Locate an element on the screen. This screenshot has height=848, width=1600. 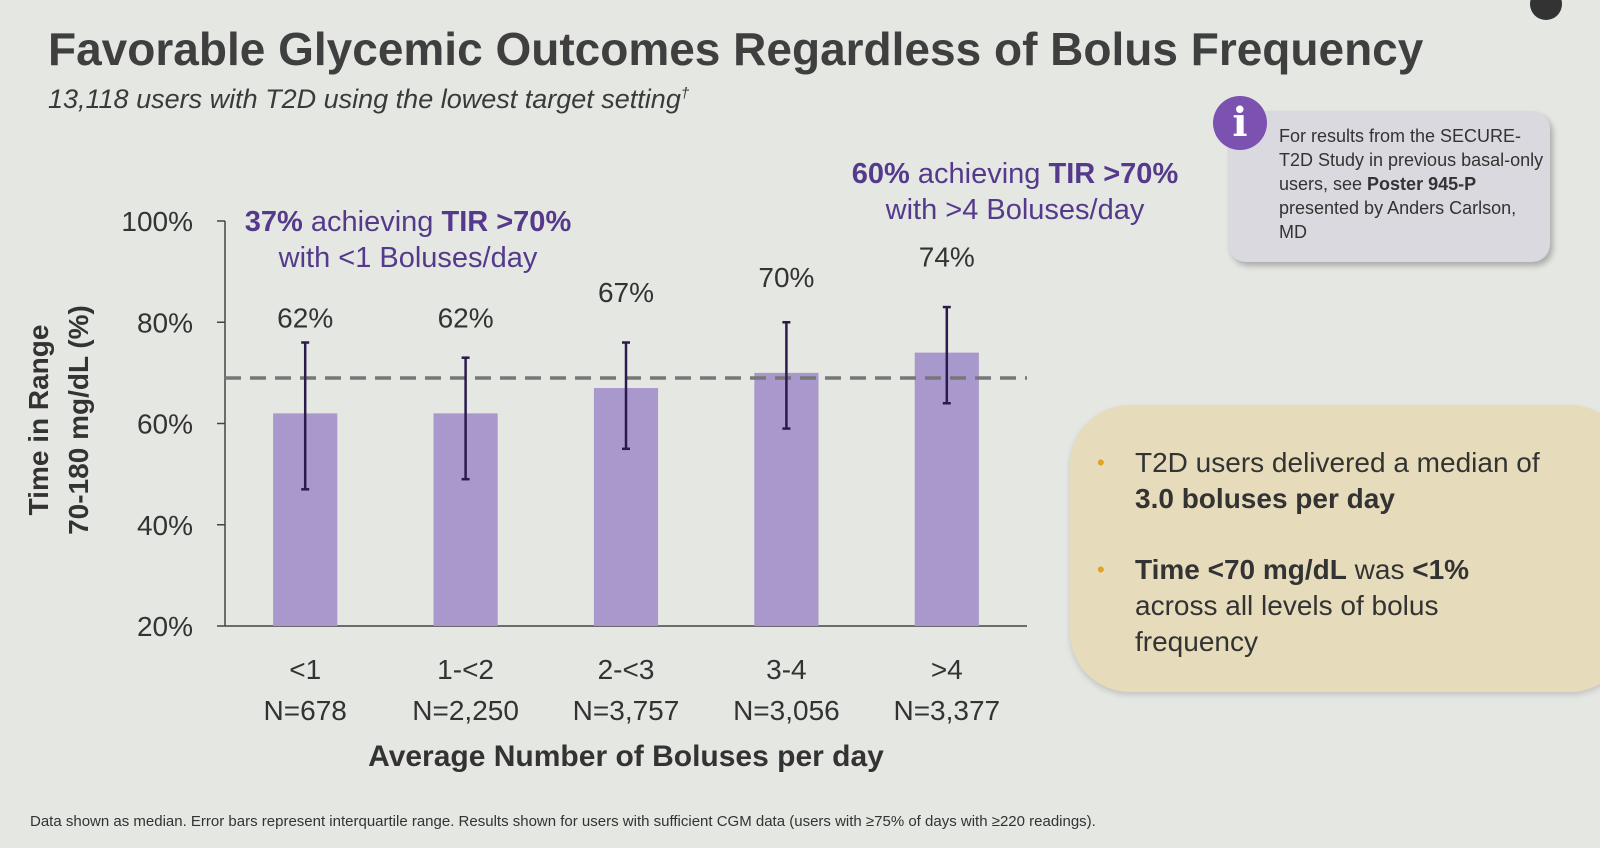
annotation-run: 37% is located at coordinates (273, 222).